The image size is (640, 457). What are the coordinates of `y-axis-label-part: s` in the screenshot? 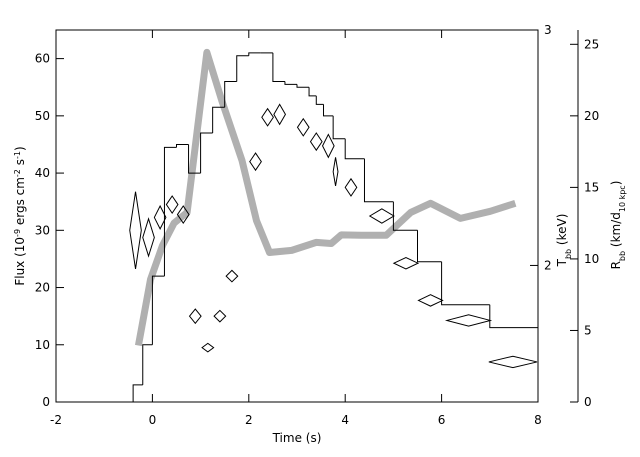 It's located at (20, 164).